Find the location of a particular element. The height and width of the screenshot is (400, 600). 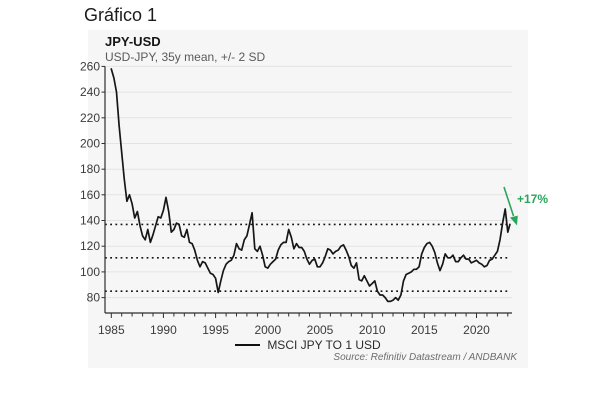

y-tick-label: 80 is located at coordinates (94, 298).